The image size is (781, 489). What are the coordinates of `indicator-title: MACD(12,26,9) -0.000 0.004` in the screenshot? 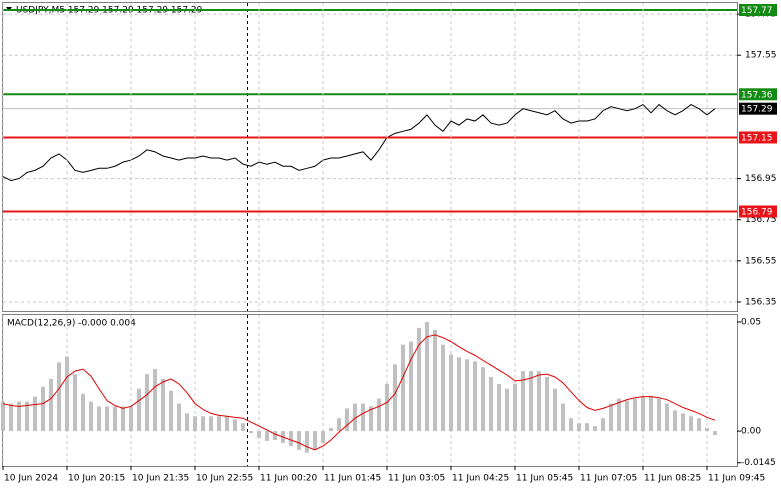 It's located at (71, 324).